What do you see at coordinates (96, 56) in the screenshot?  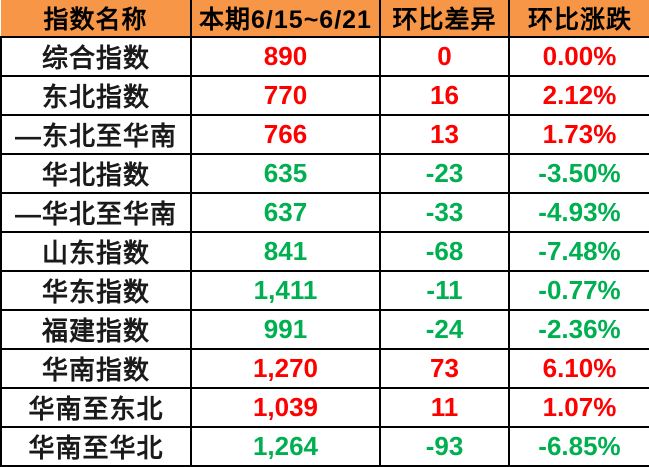 I see `index-name-cell: 综合指数` at bounding box center [96, 56].